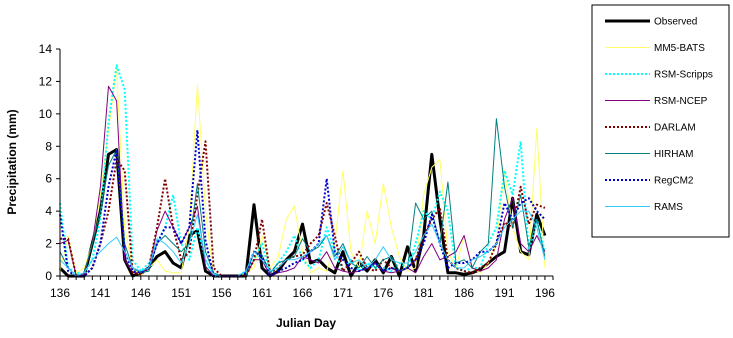 The image size is (733, 338). I want to click on x-tick-label: 151, so click(181, 293).